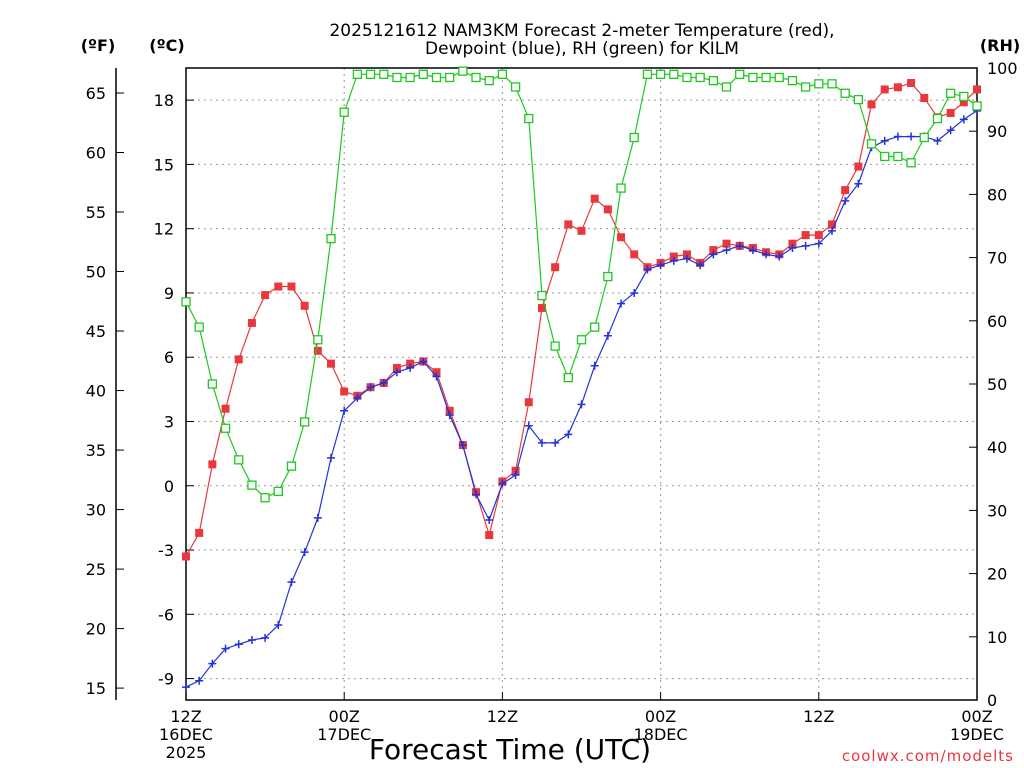 This screenshot has width=1024, height=768. Describe the element at coordinates (96, 331) in the screenshot. I see `fahrenheit-tick-label: 45` at that location.